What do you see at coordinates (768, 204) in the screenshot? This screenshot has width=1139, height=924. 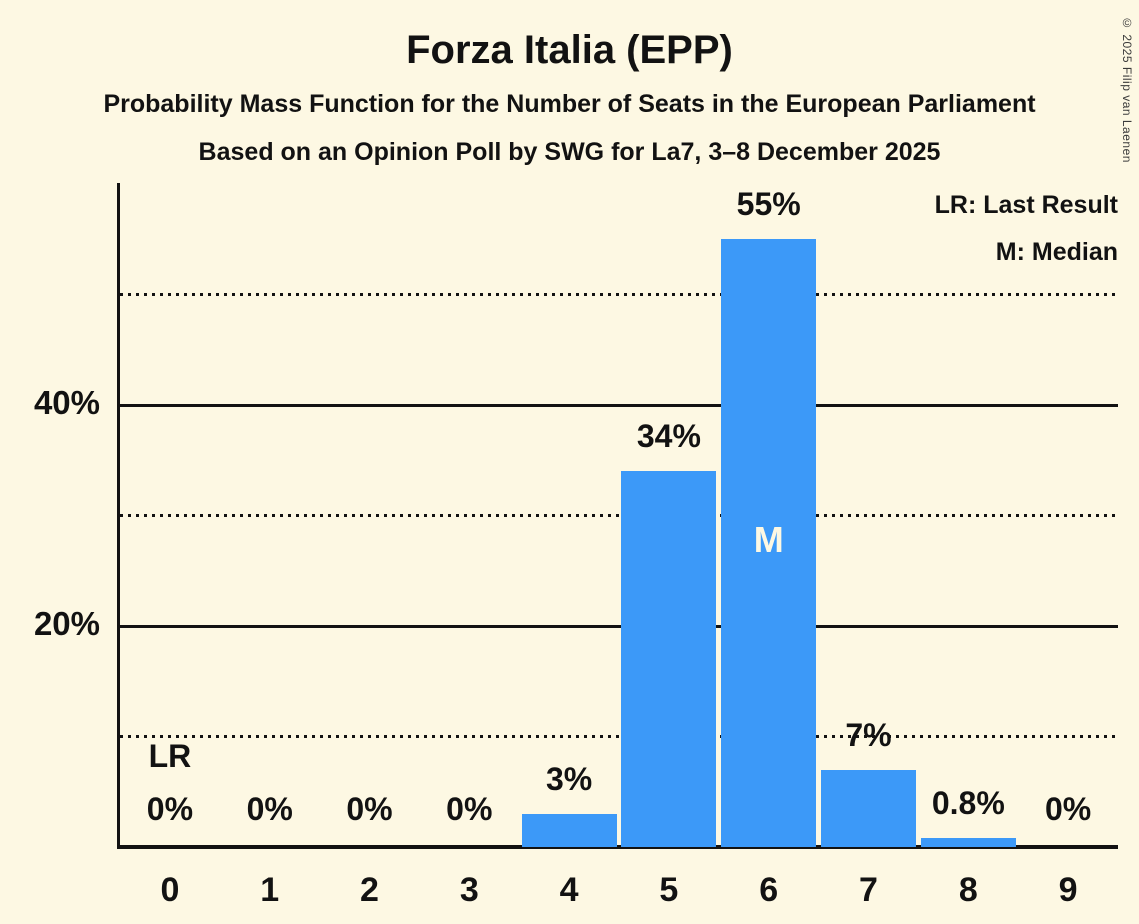 I see `bar-value-label-6: 55%` at bounding box center [768, 204].